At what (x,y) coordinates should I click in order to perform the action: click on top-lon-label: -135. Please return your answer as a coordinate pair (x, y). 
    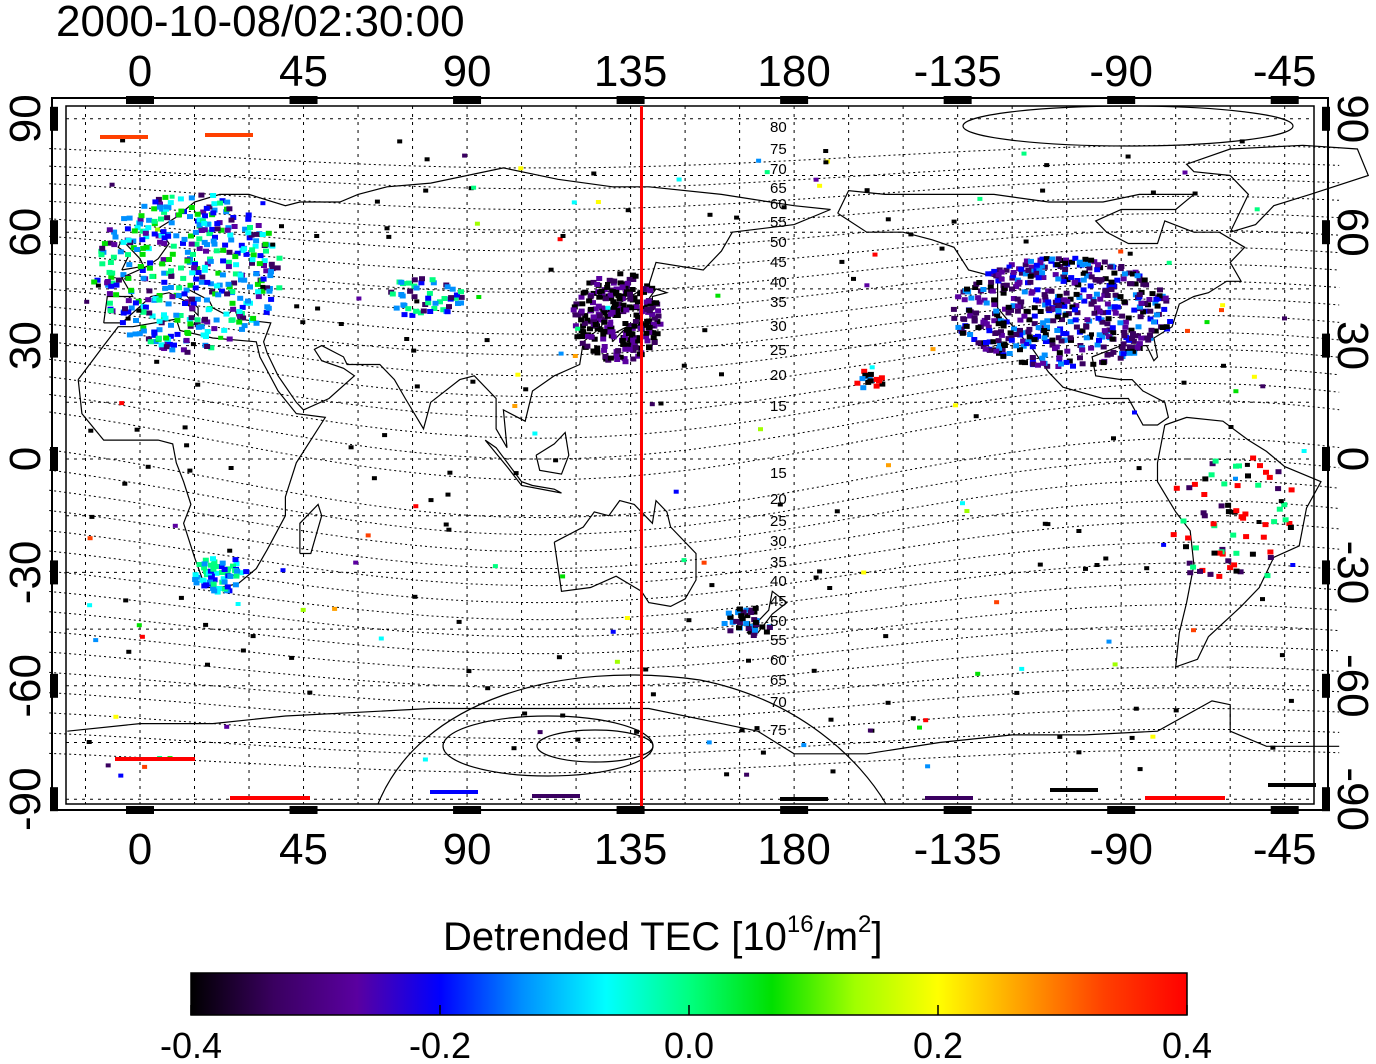
    Looking at the image, I should click on (958, 71).